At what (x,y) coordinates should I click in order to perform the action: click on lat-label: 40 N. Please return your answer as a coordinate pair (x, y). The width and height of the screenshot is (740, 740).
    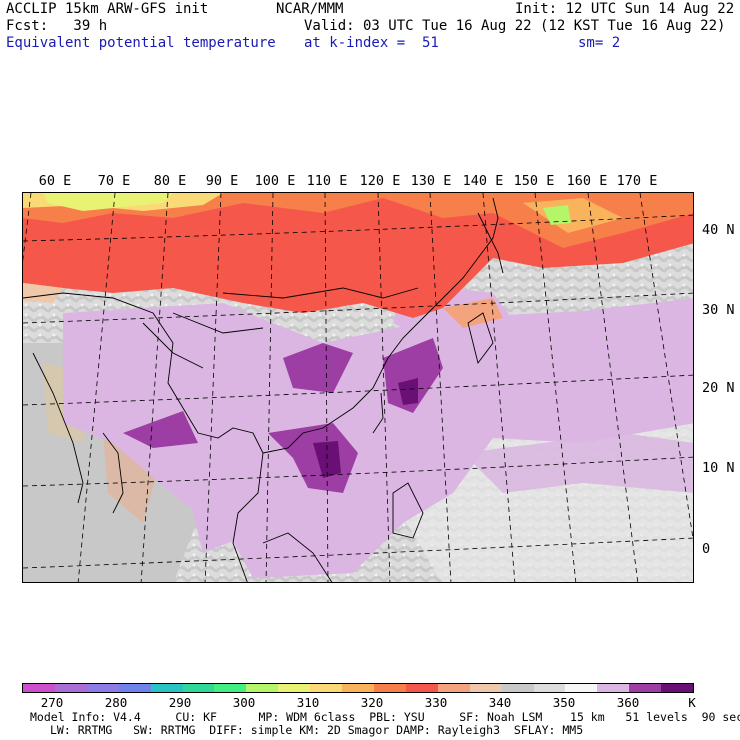
    Looking at the image, I should click on (718, 230).